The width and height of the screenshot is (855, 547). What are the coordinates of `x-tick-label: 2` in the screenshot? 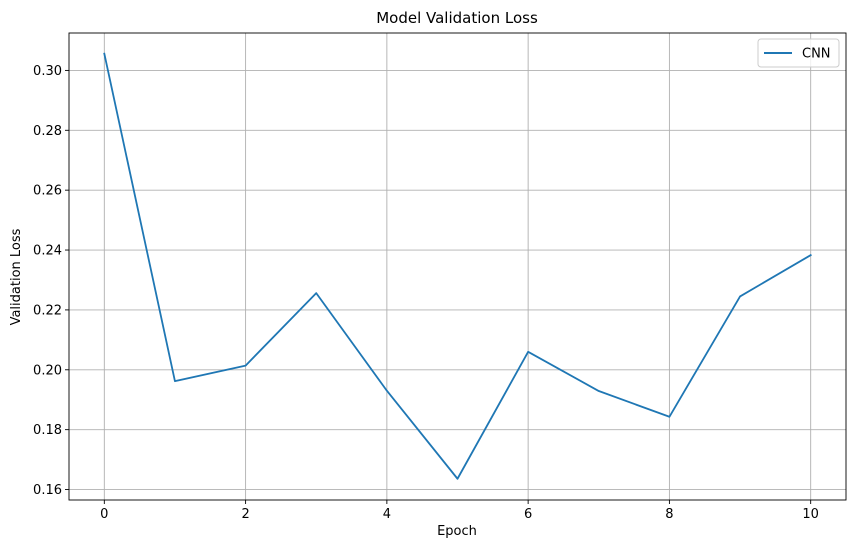 It's located at (245, 514).